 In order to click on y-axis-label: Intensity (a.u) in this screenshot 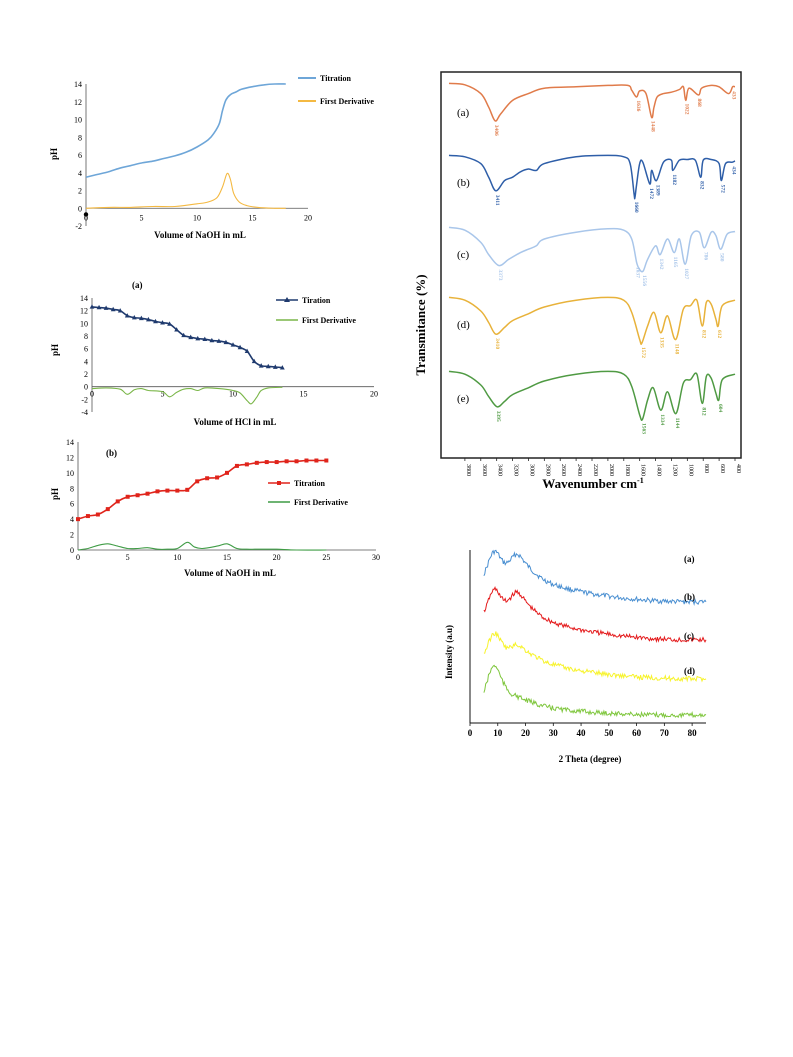, I will do `click(449, 652)`.